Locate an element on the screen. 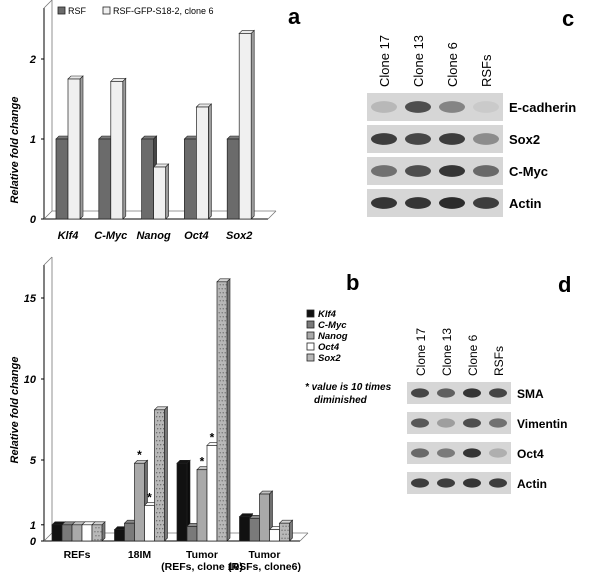  legend-label-0: RSF is located at coordinates (77, 11).